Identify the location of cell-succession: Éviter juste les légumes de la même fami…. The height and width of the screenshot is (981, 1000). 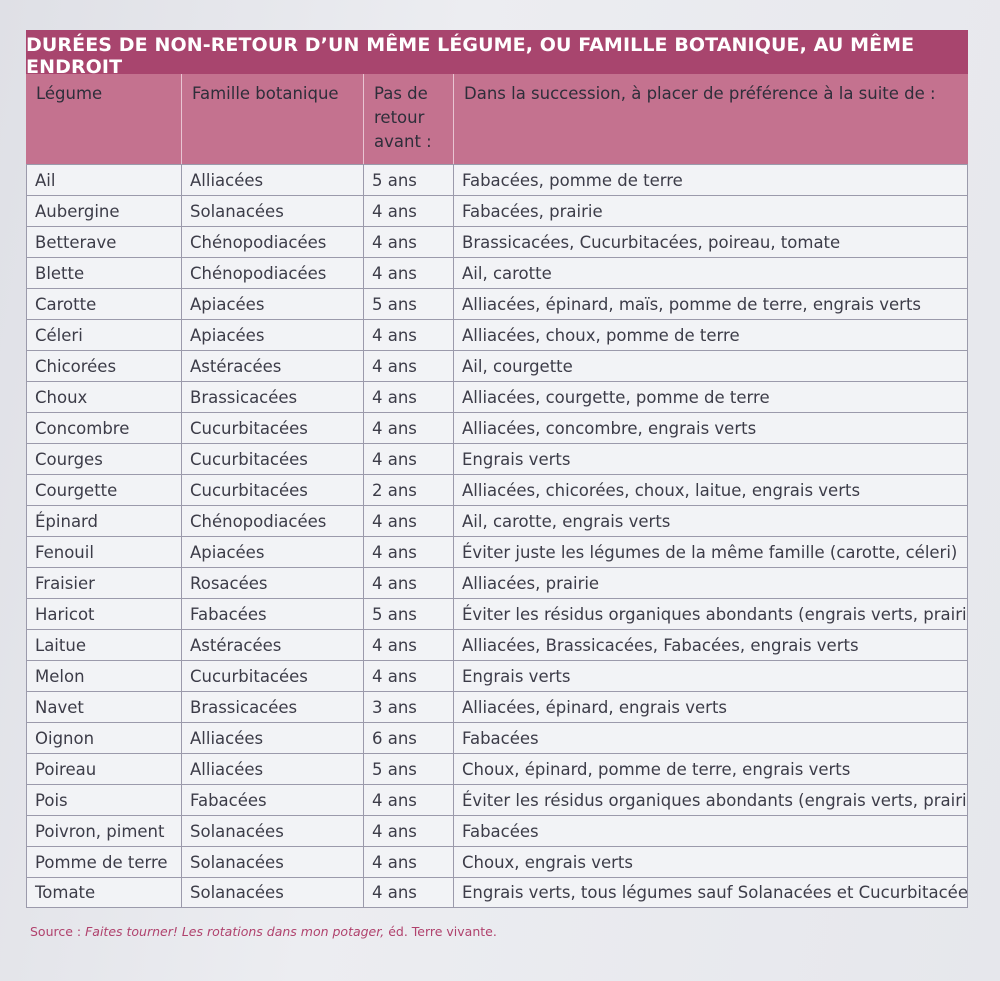
(711, 552).